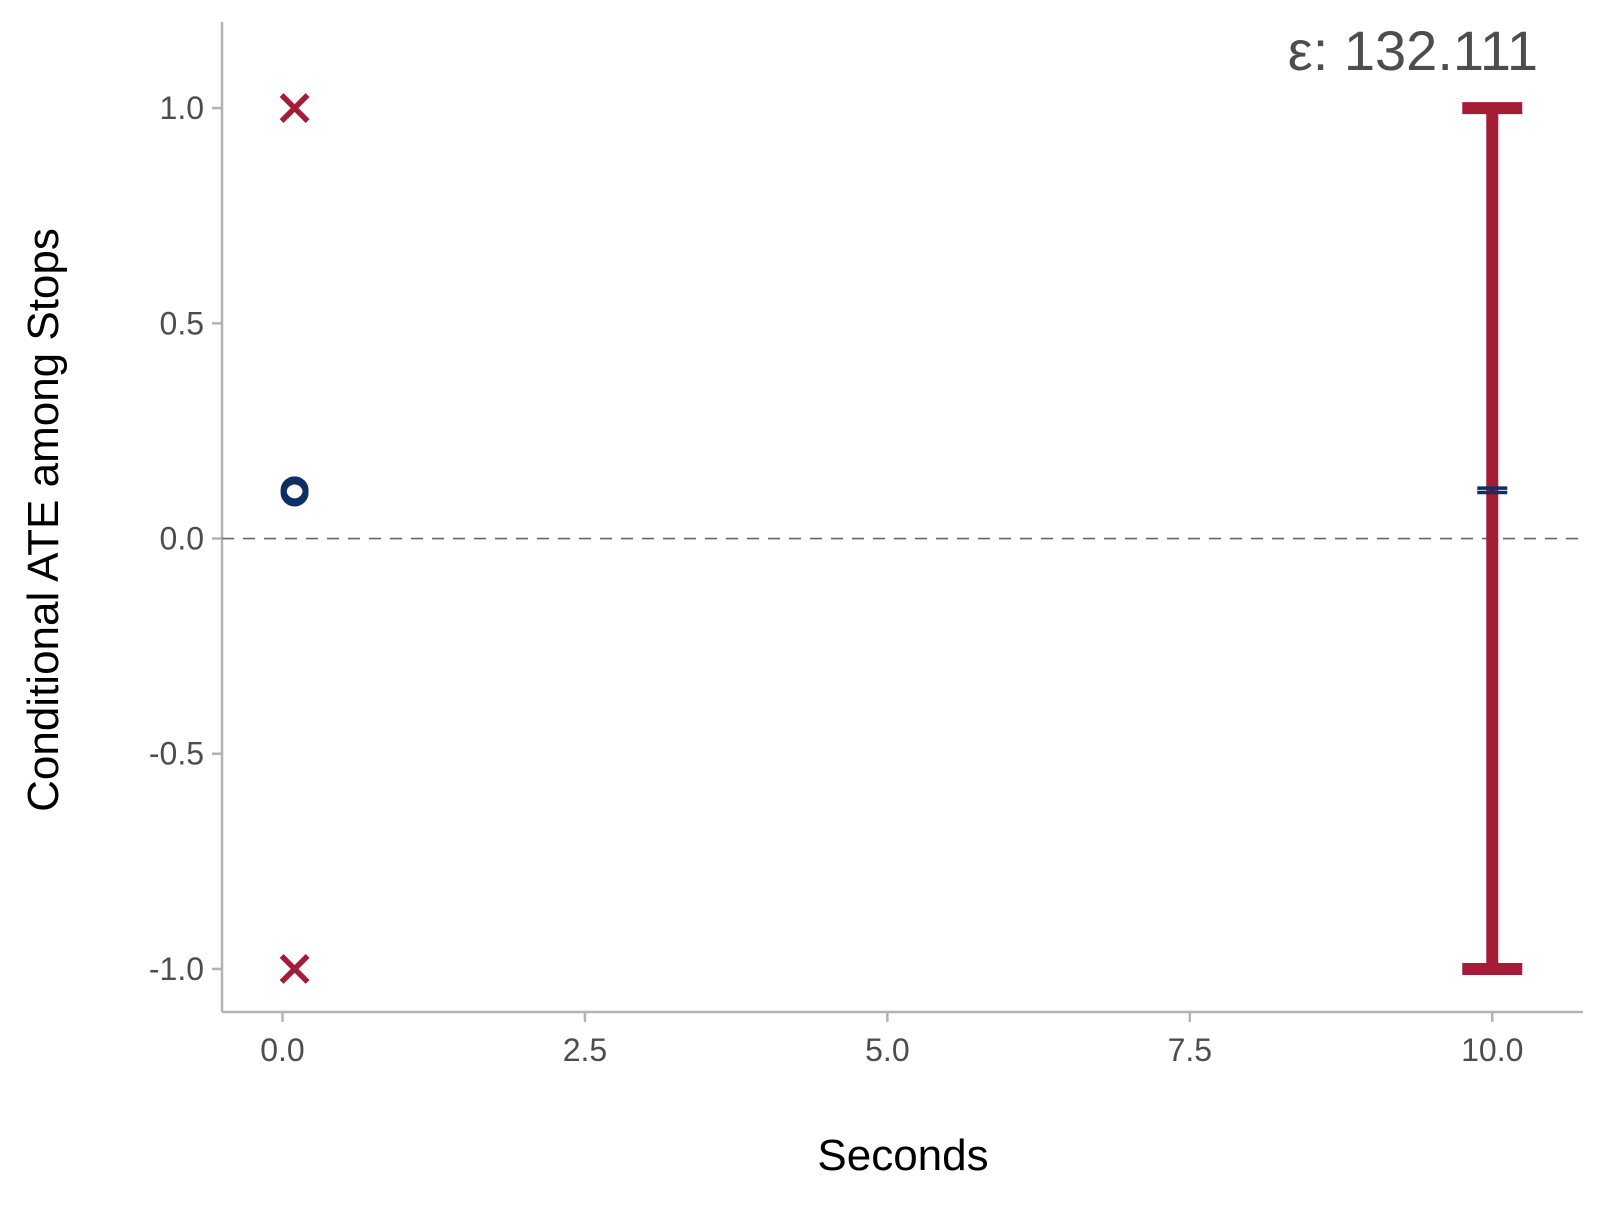 The height and width of the screenshot is (1205, 1600). I want to click on y-tick-label: 0.0, so click(182, 539).